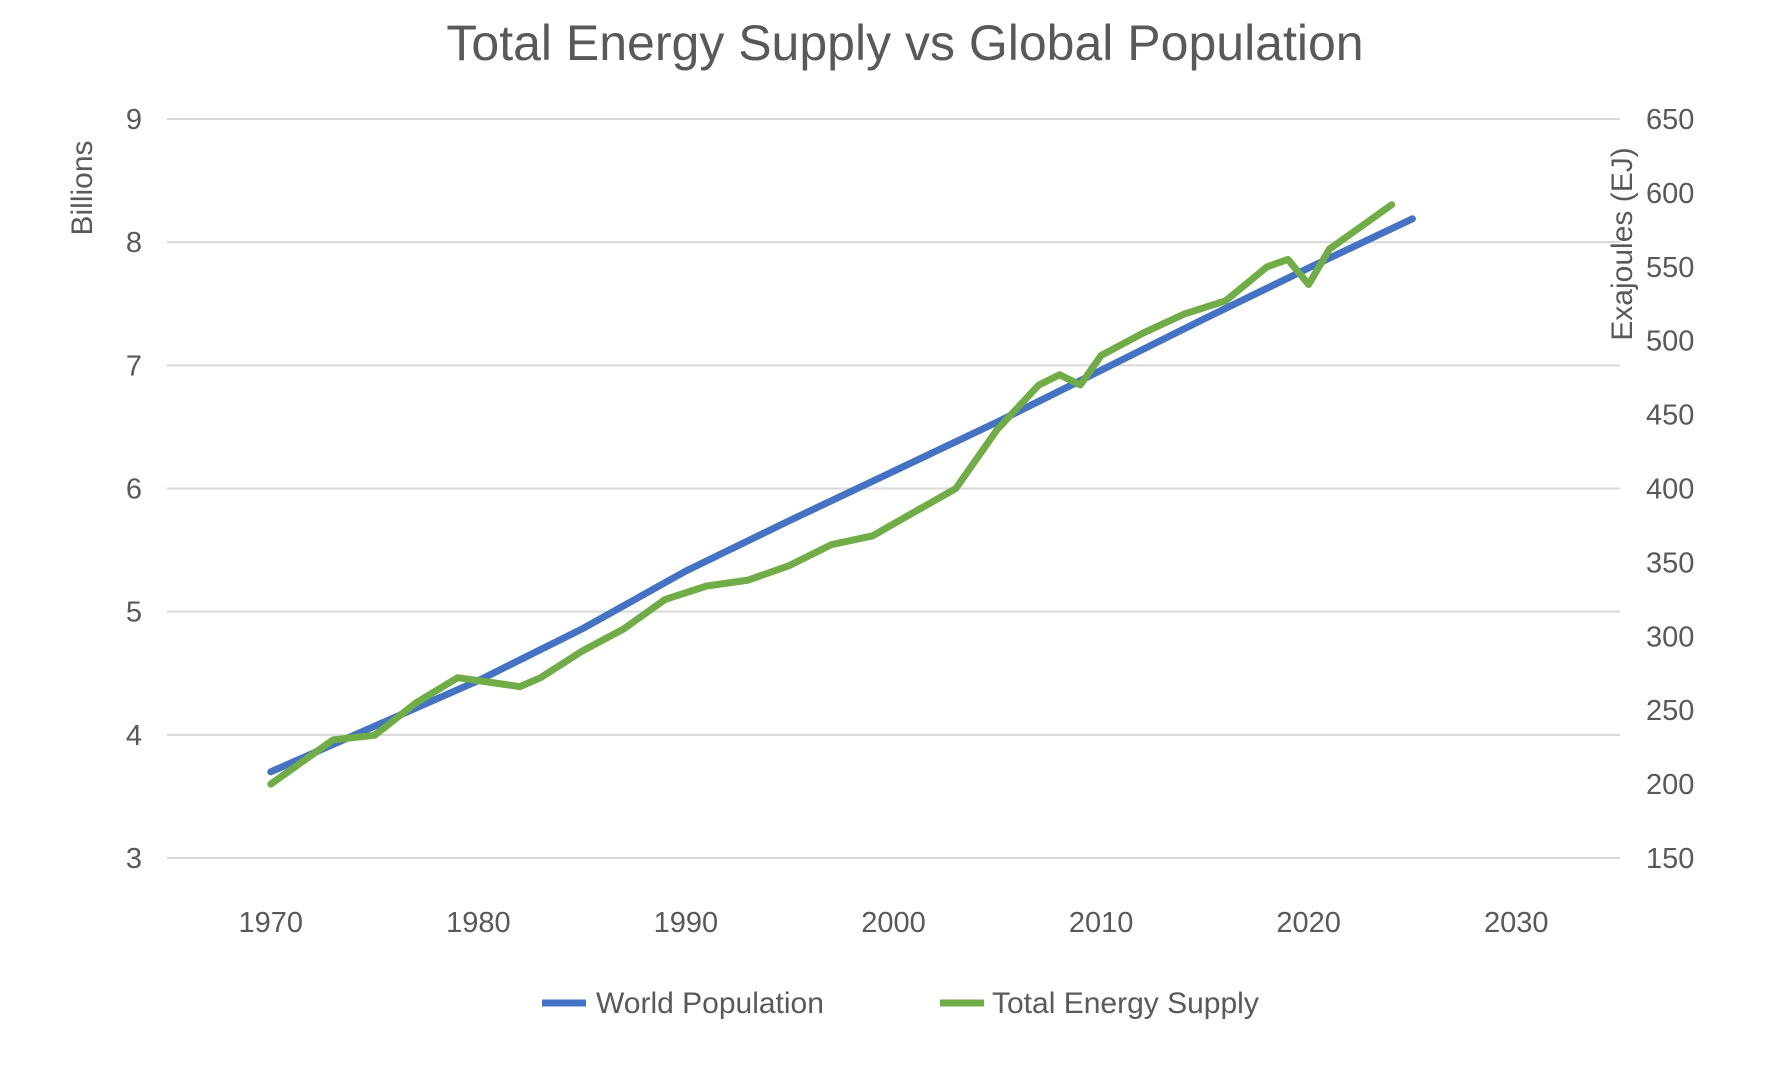  I want to click on y-tick-label: 3, so click(134, 859).